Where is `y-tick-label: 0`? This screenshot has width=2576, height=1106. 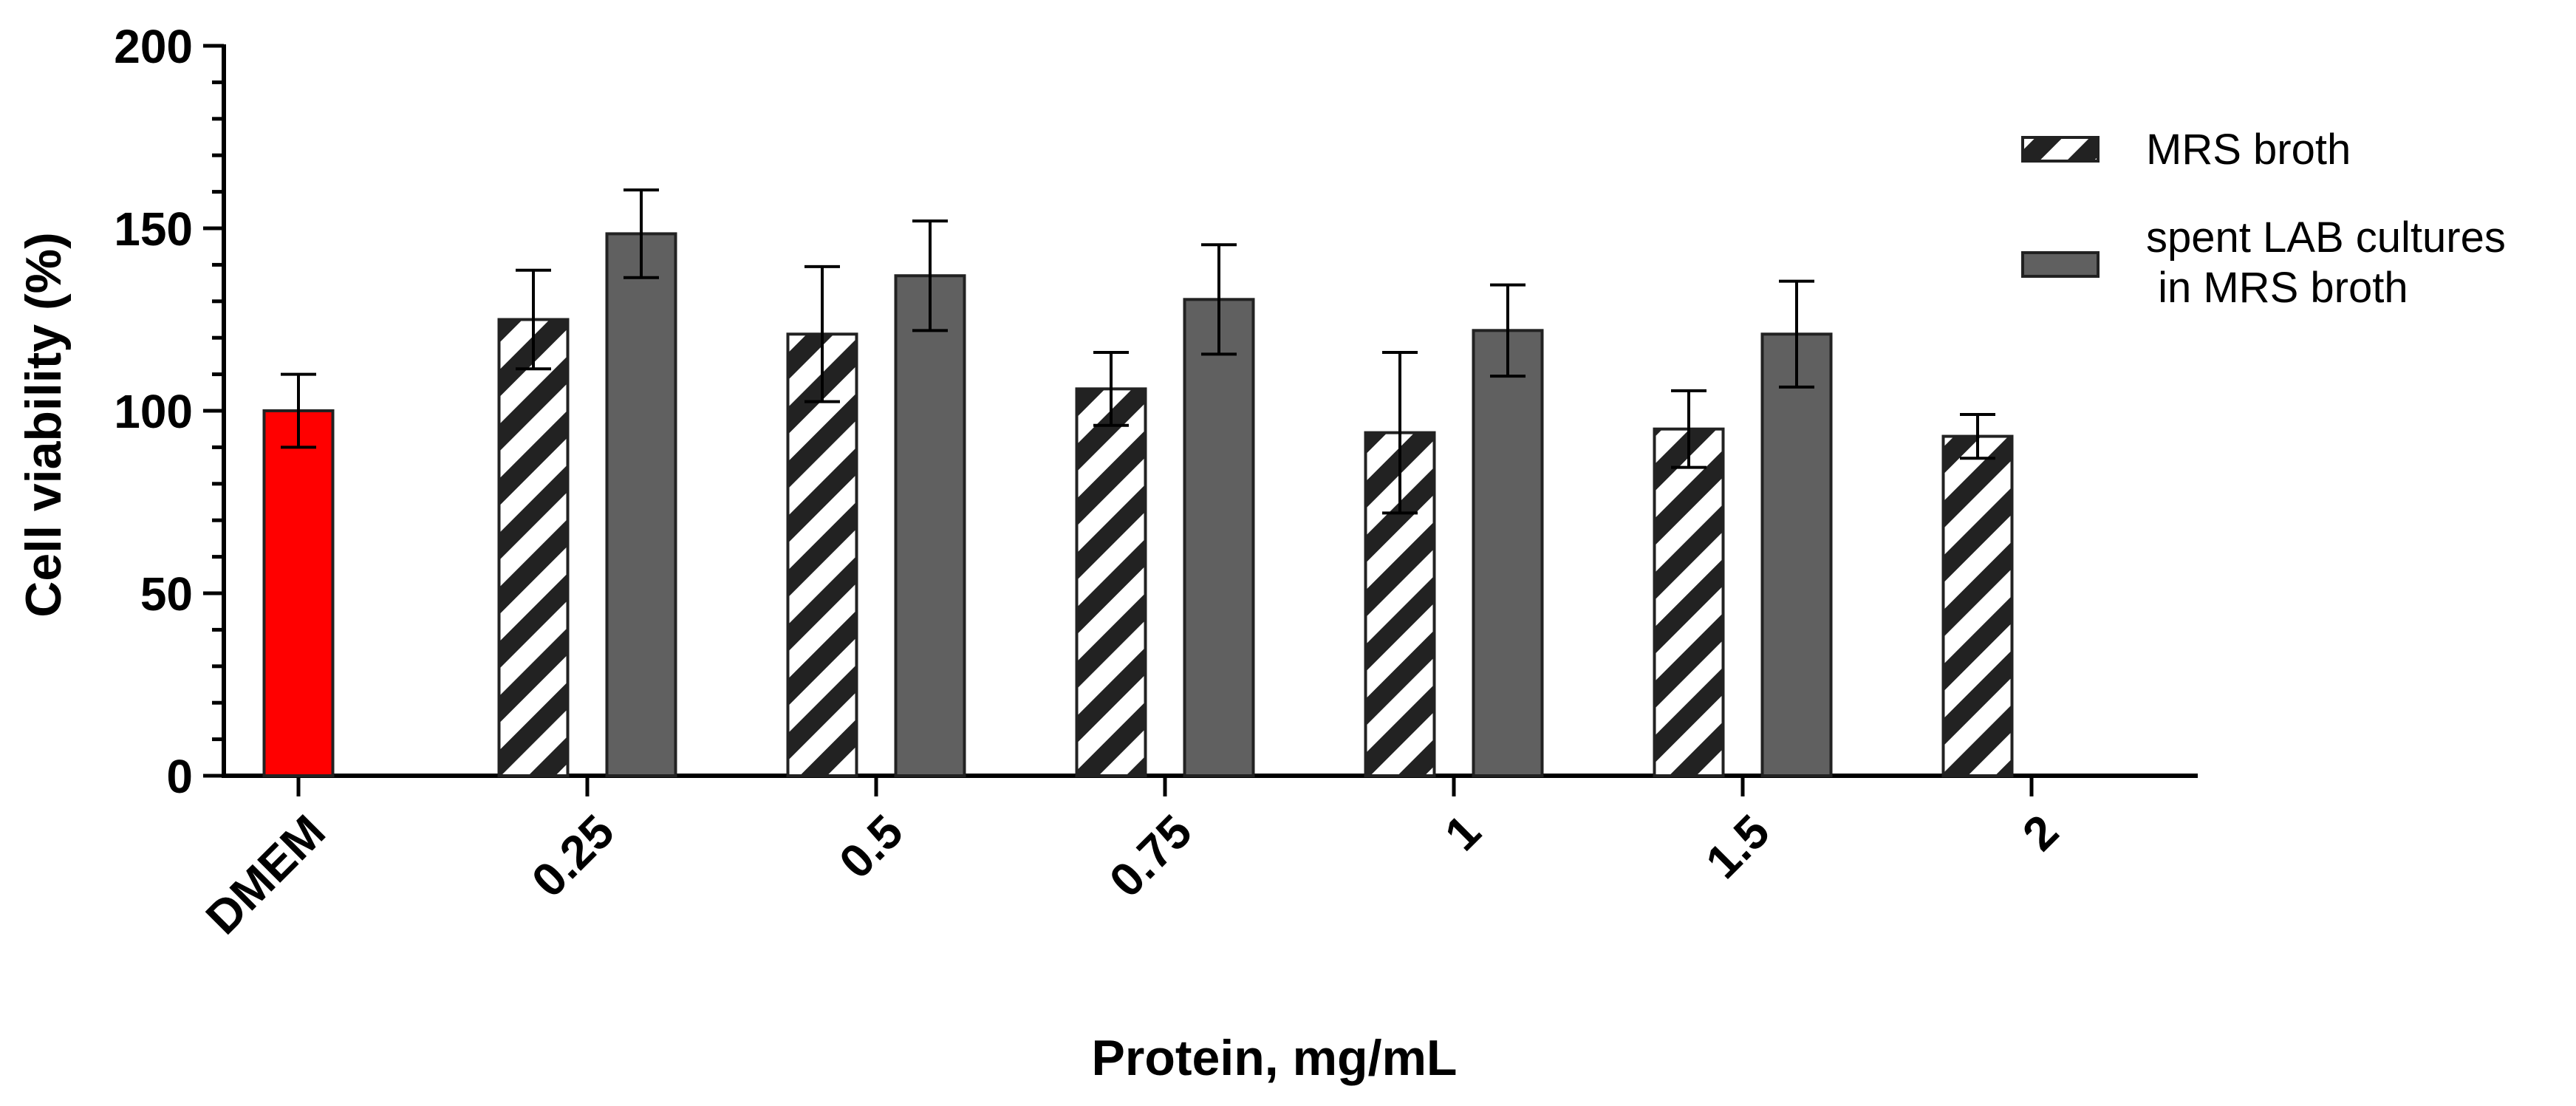 y-tick-label: 0 is located at coordinates (179, 776).